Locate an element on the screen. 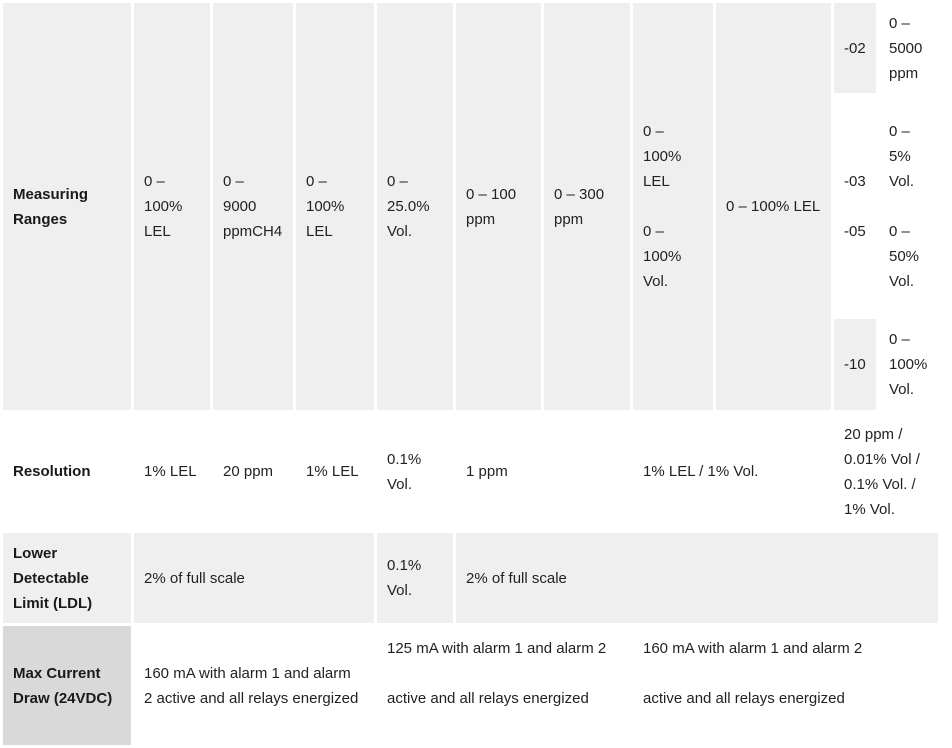  sub-range-code: -02 is located at coordinates (855, 48).